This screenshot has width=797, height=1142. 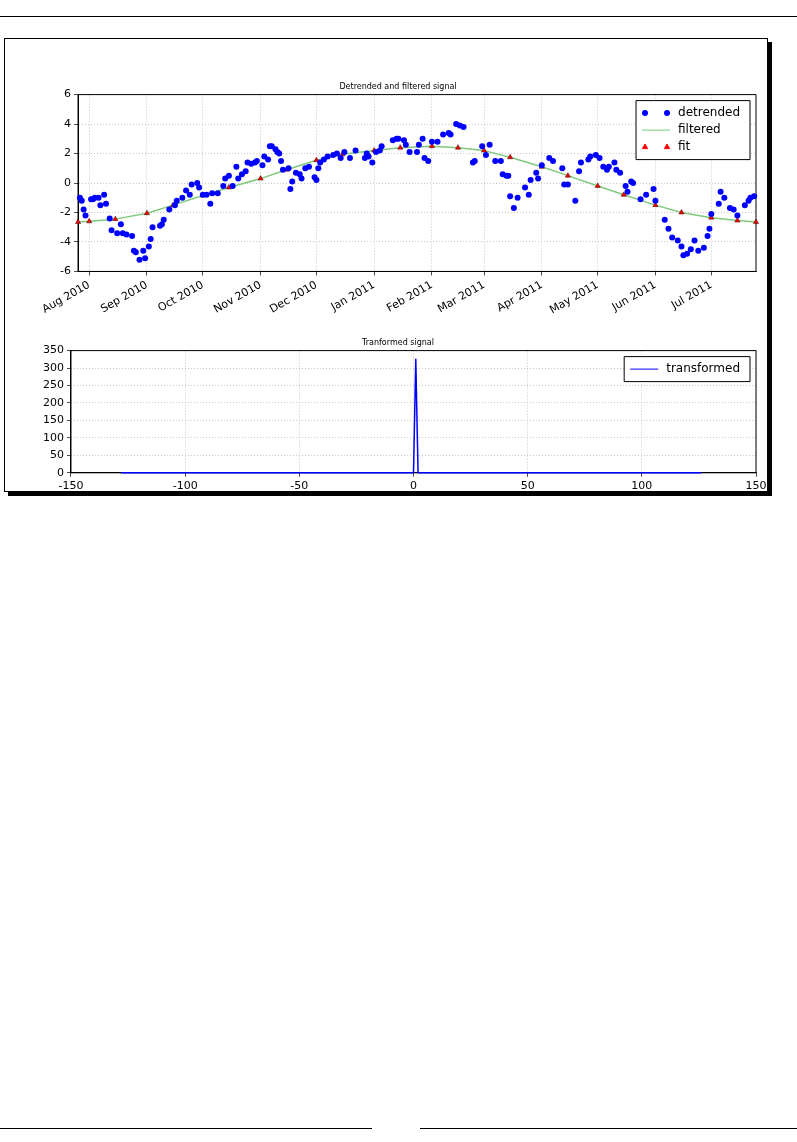 What do you see at coordinates (185, 486) in the screenshot?
I see `x-tick-label: -100` at bounding box center [185, 486].